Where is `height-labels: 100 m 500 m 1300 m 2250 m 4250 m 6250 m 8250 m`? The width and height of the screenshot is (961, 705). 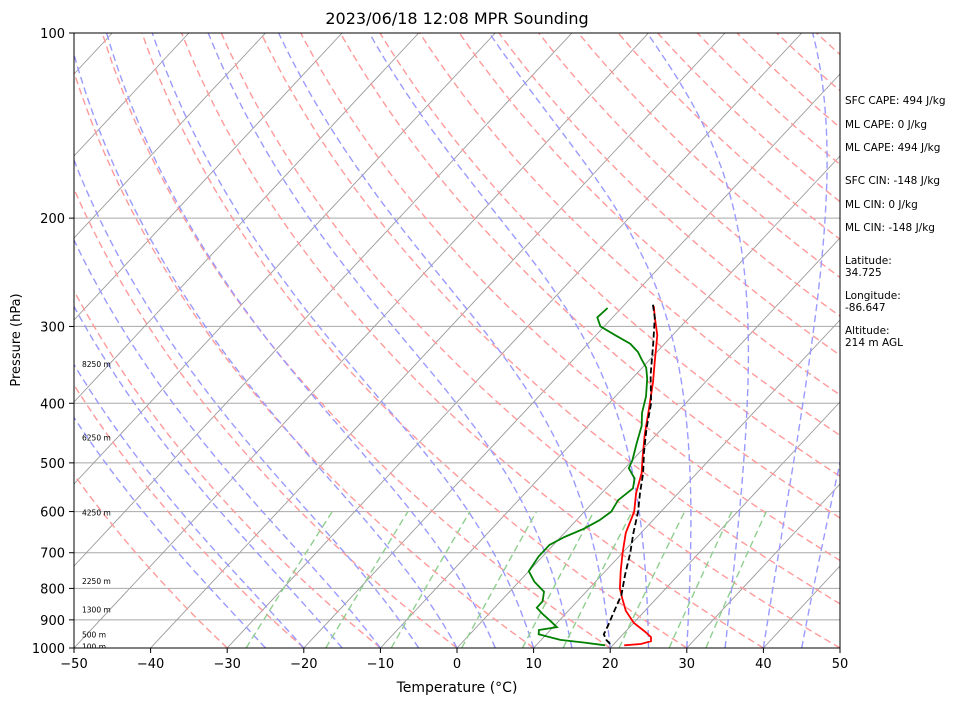 height-labels: 100 m 500 m 1300 m 2250 m 4250 m 6250 m 8250 m is located at coordinates (96, 505).